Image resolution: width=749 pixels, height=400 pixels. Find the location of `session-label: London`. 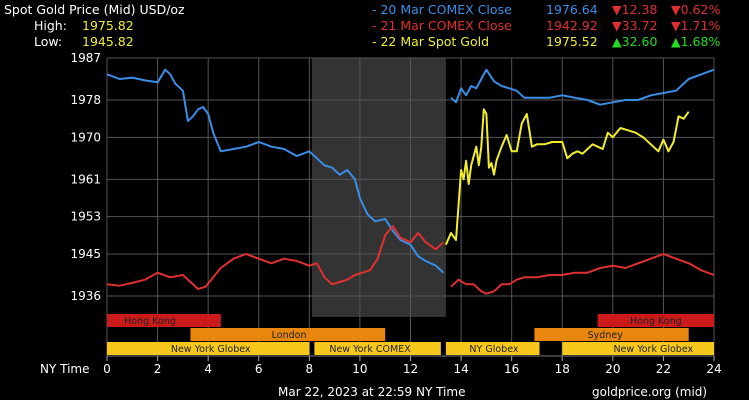

session-label: London is located at coordinates (289, 335).